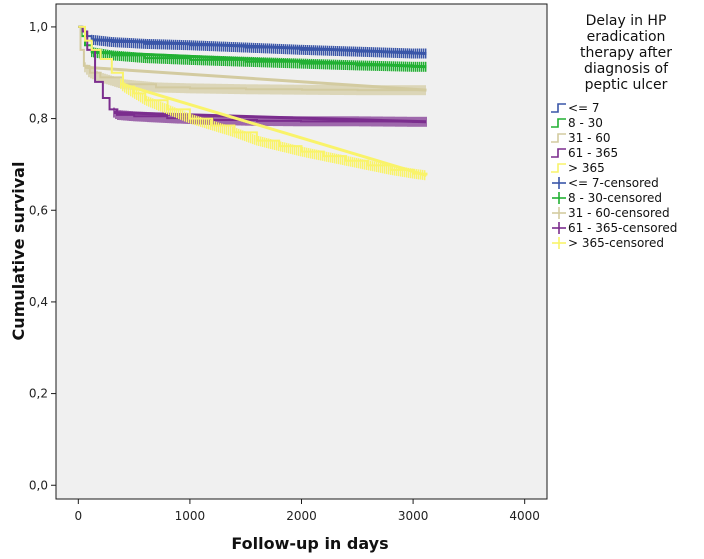  What do you see at coordinates (626, 85) in the screenshot?
I see `legend-title-line: peptic ulcer` at bounding box center [626, 85].